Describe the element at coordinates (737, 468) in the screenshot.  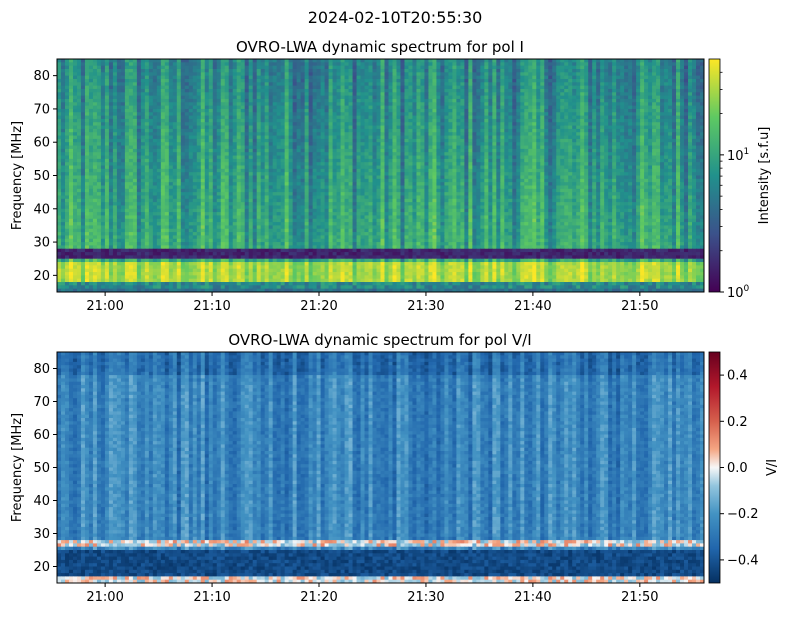
I see `colorbar-tick-label: 0.0` at that location.